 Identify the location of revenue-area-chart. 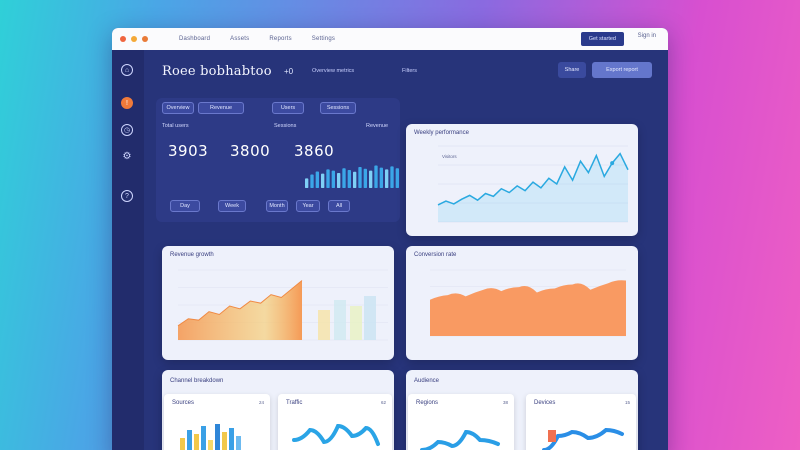
(282, 305).